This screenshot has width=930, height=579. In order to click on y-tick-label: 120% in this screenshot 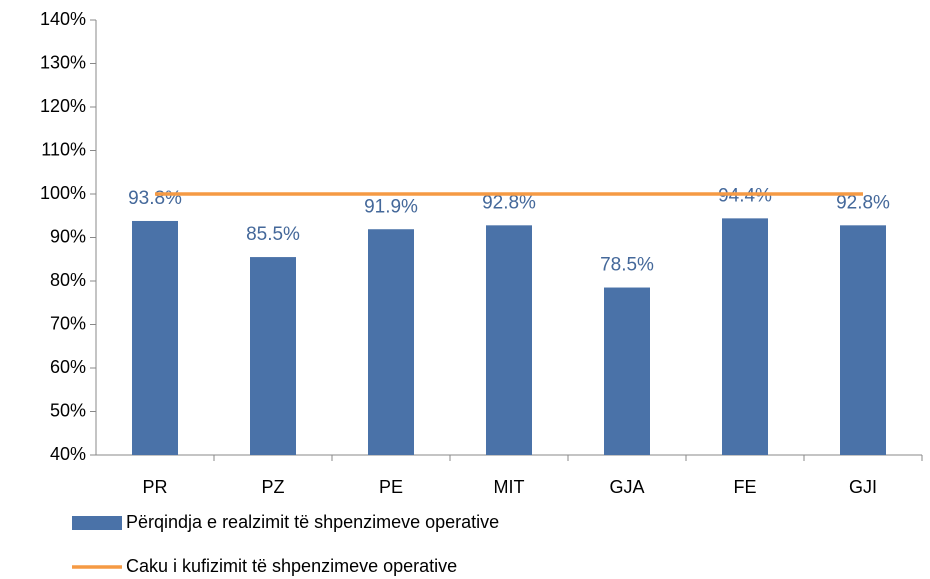, I will do `click(63, 106)`.